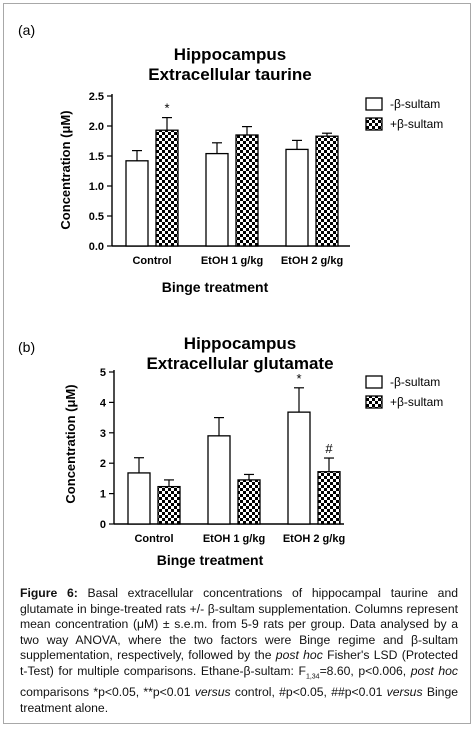 This screenshot has height=729, width=476. Describe the element at coordinates (434, 670) in the screenshot. I see `caption-posthoc-2: post hoc` at that location.